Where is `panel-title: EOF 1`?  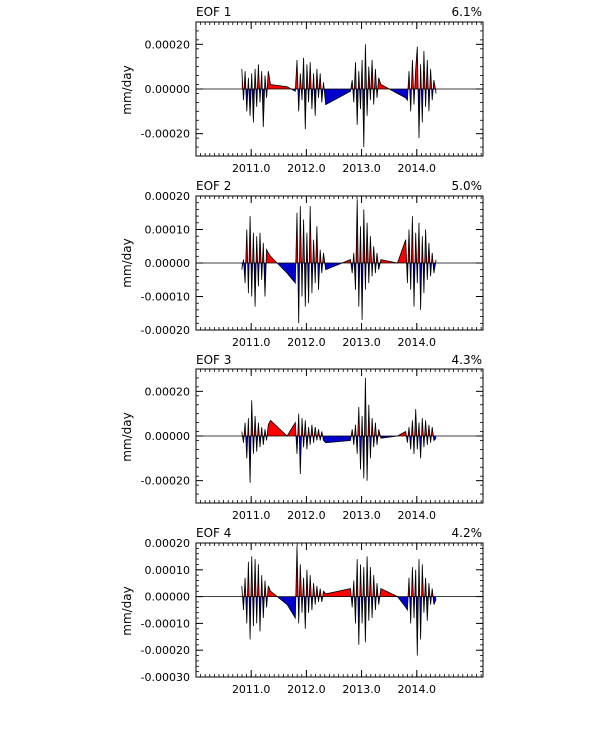 panel-title: EOF 1 is located at coordinates (213, 12).